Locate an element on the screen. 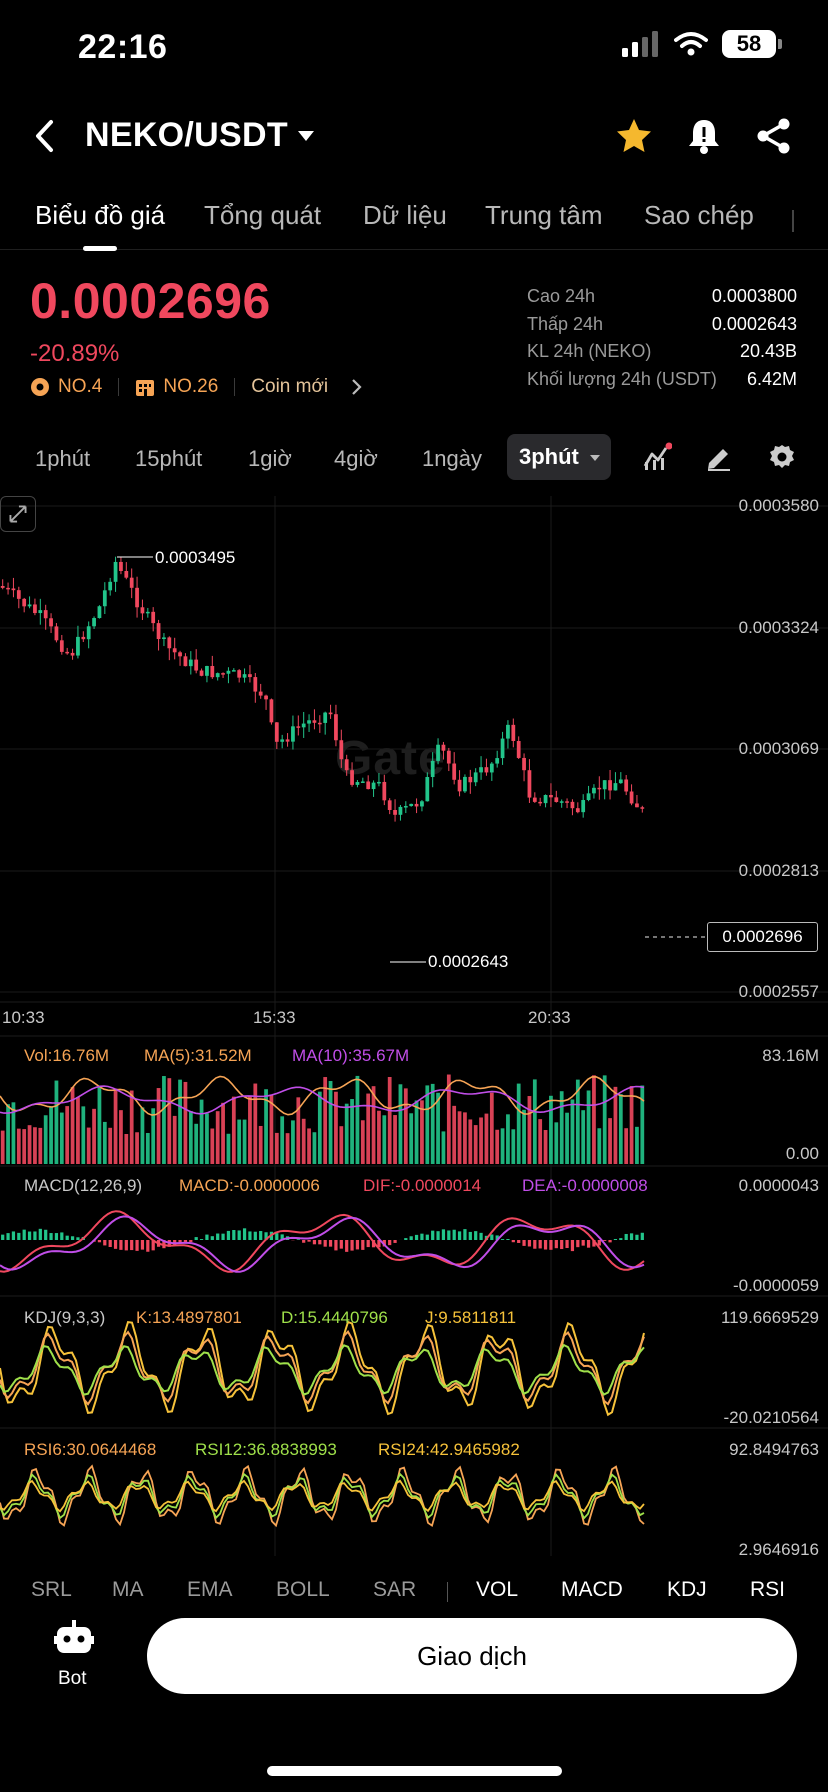 This screenshot has width=828, height=1792. bot-label: Bot is located at coordinates (72, 1678).